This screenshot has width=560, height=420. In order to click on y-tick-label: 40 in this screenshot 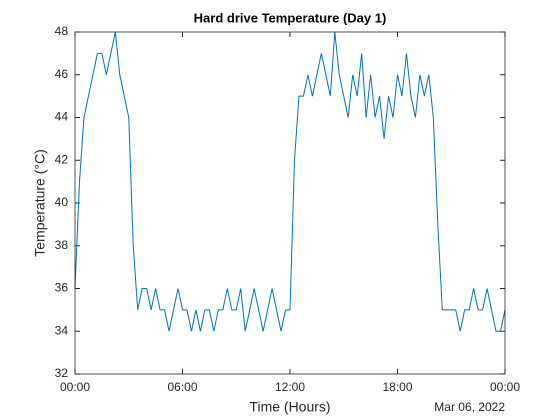, I will do `click(62, 202)`.